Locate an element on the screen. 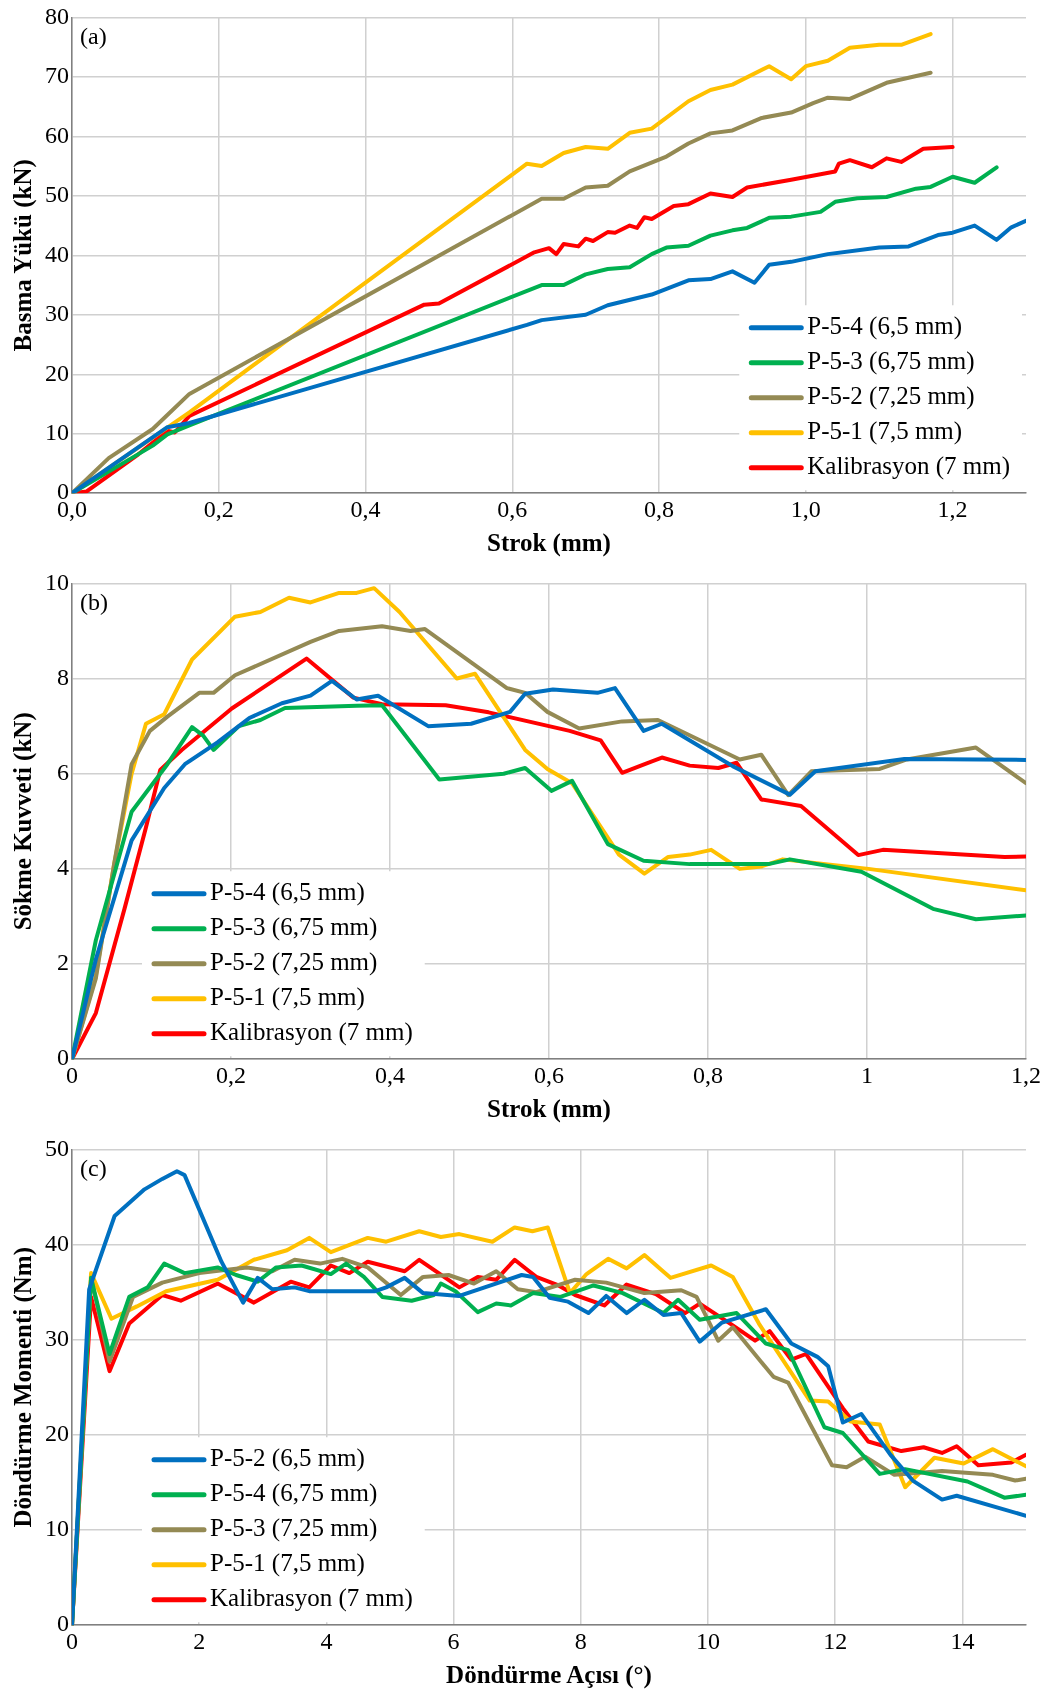 The width and height of the screenshot is (1060, 1699). x-tick-label: 14 is located at coordinates (962, 1640).